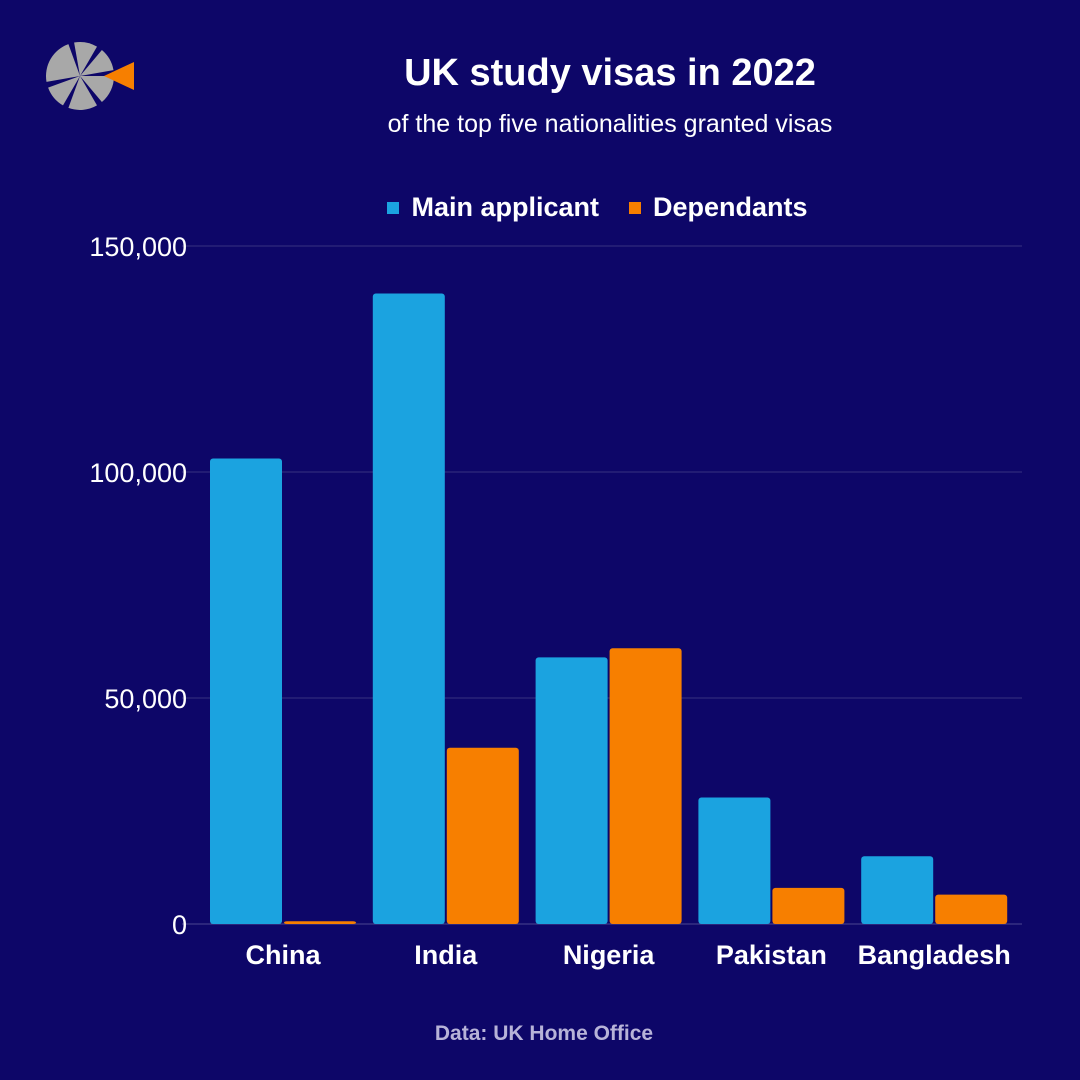 The image size is (1080, 1080). What do you see at coordinates (119, 76) in the screenshot?
I see `logo-arrow` at bounding box center [119, 76].